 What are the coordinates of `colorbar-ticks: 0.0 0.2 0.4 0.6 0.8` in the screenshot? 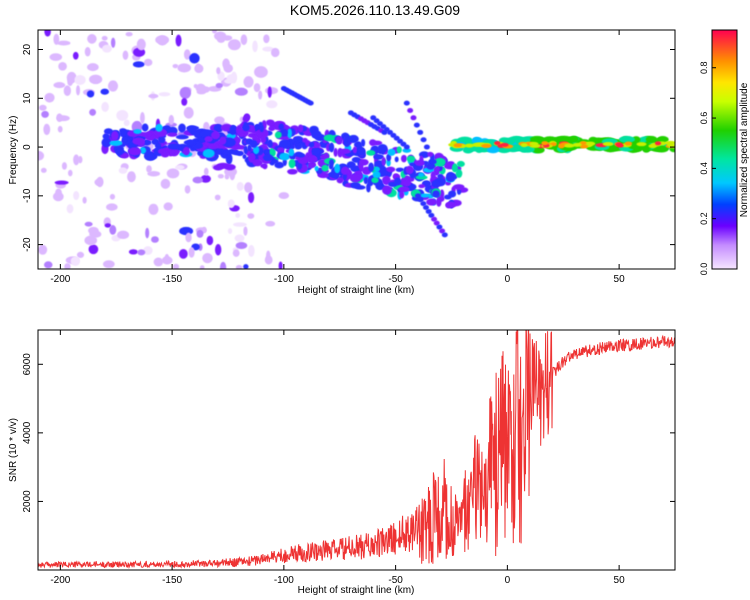 It's located at (707, 168).